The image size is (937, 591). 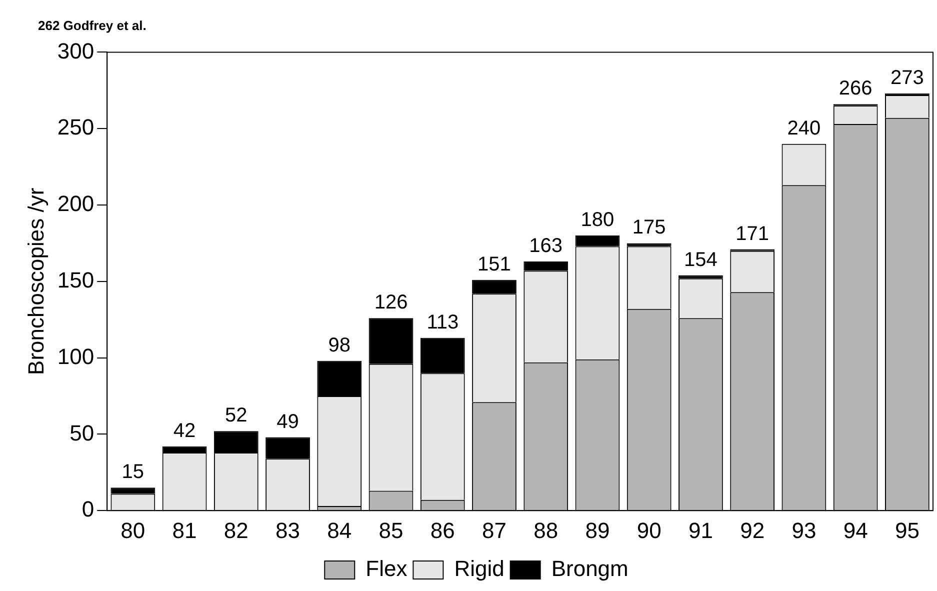 What do you see at coordinates (236, 415) in the screenshot?
I see `total-label: 52` at bounding box center [236, 415].